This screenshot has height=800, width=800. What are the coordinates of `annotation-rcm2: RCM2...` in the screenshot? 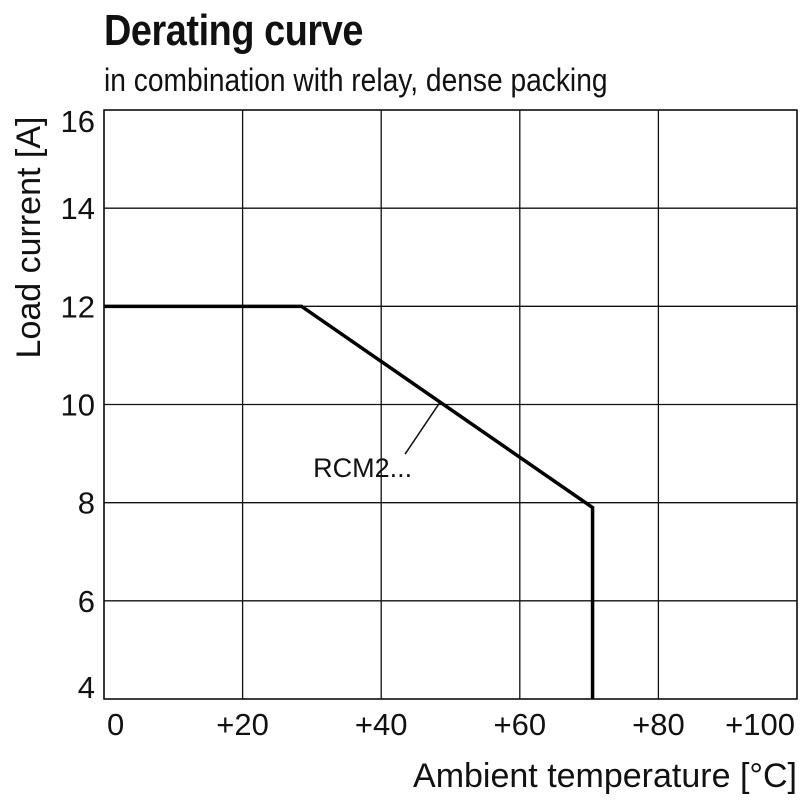 It's located at (362, 468).